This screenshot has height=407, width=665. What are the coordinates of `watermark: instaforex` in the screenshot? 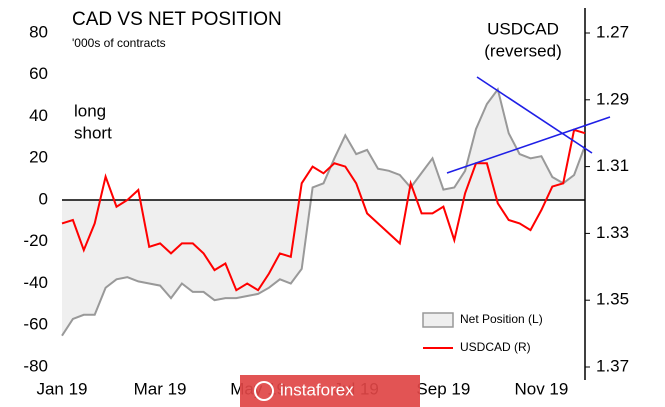 It's located at (317, 389).